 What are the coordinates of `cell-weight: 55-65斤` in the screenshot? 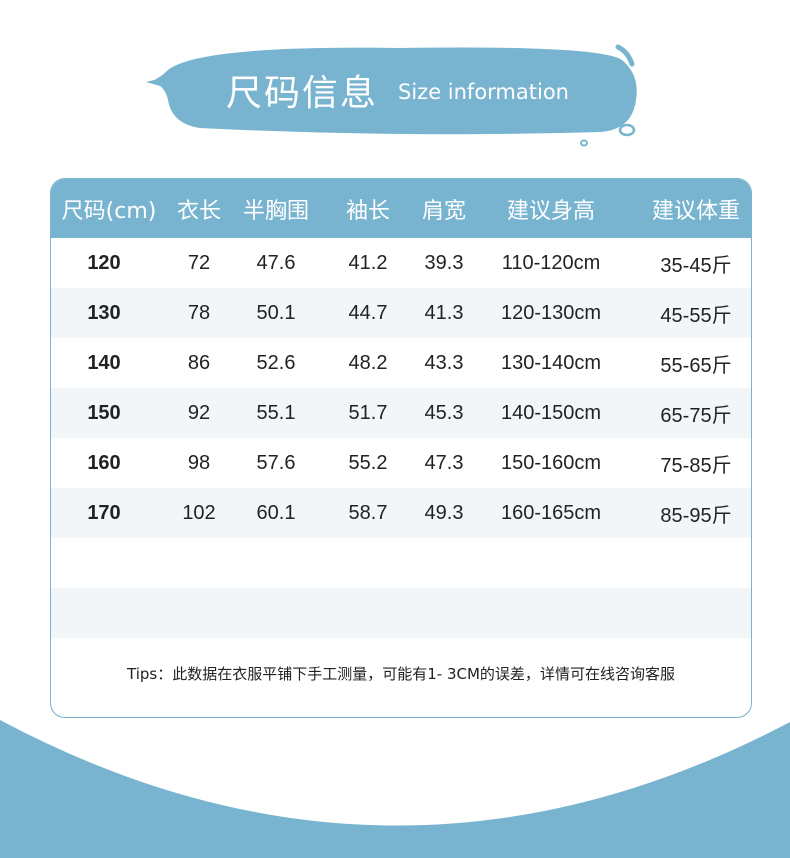 It's located at (696, 365).